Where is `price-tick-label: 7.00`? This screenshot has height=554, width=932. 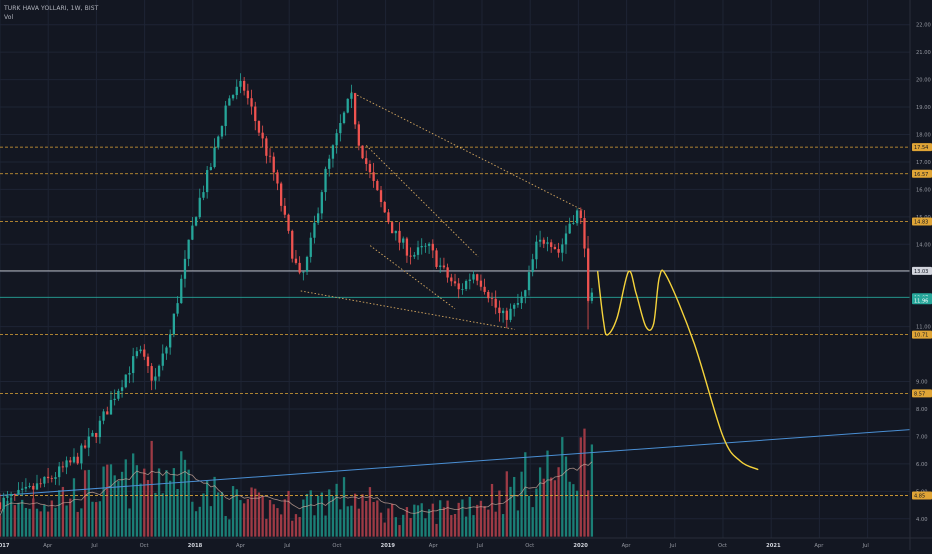 price-tick-label: 7.00 is located at coordinates (922, 437).